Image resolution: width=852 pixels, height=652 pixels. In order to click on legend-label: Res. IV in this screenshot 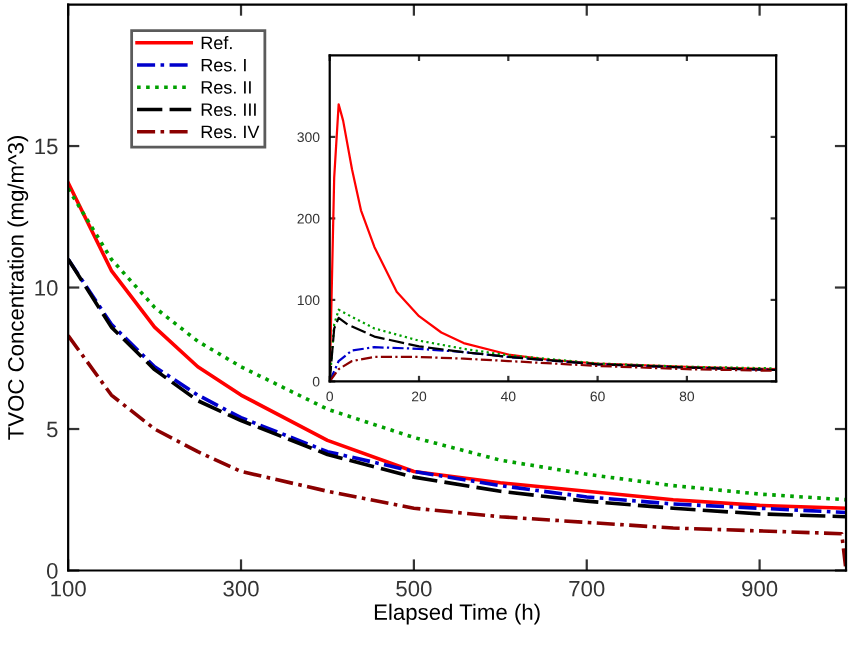, I will do `click(230, 132)`.